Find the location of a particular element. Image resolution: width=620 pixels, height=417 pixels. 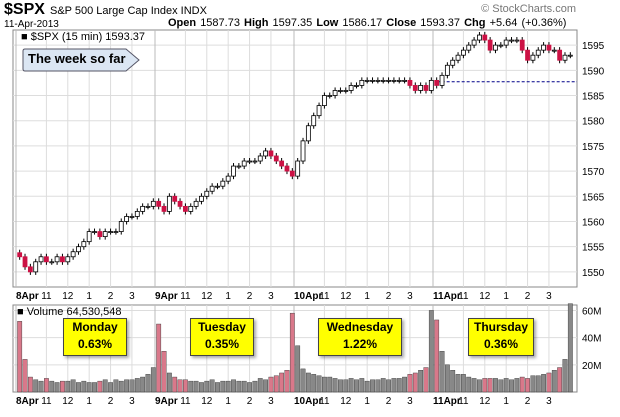

high-value: 1597.35 is located at coordinates (292, 23).